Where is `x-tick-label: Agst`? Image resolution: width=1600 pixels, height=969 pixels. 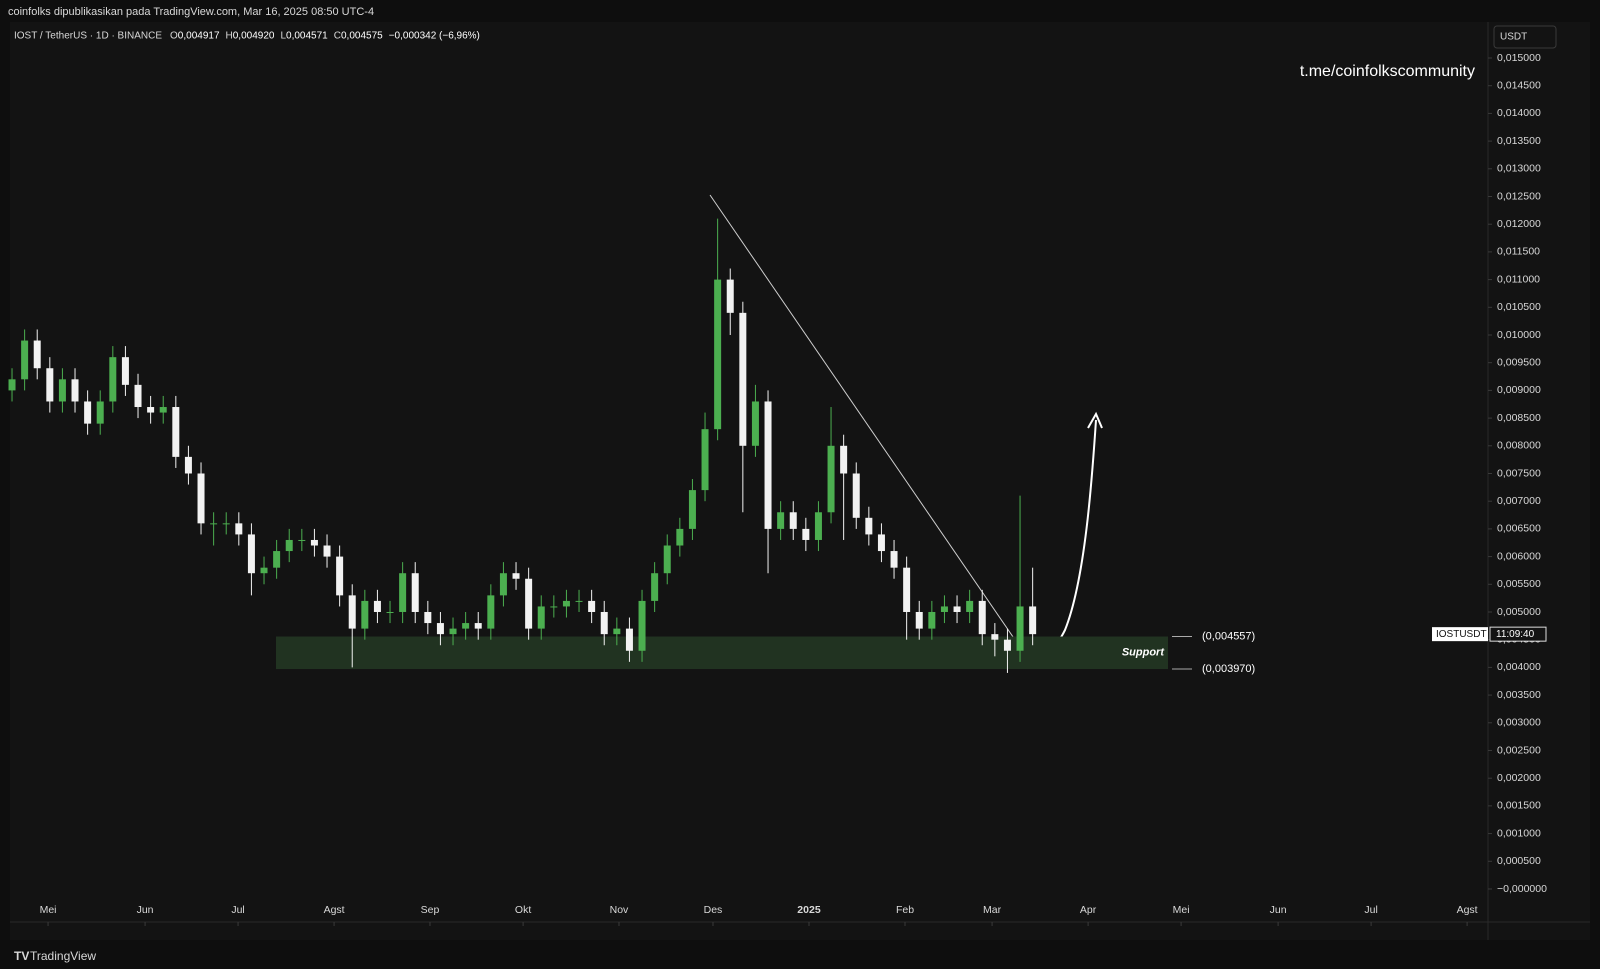 x-tick-label: Agst is located at coordinates (1467, 910).